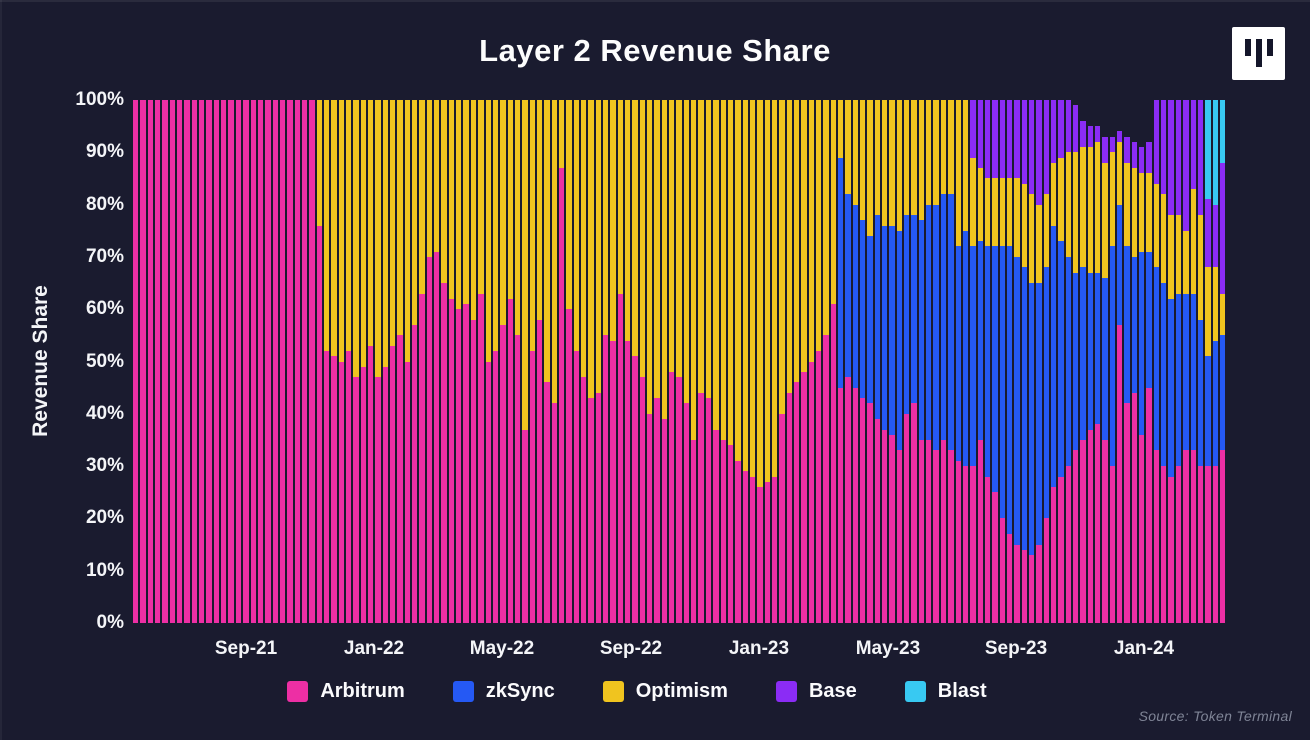  I want to click on legend-item-base: Base, so click(816, 691).